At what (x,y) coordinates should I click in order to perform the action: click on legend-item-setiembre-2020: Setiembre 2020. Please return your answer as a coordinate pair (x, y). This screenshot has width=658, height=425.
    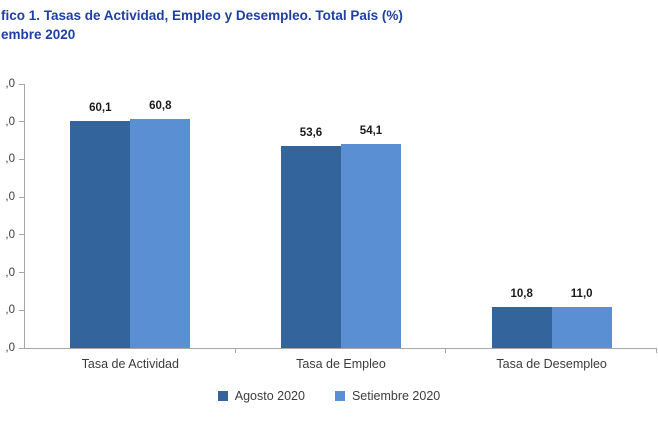
    Looking at the image, I should click on (387, 396).